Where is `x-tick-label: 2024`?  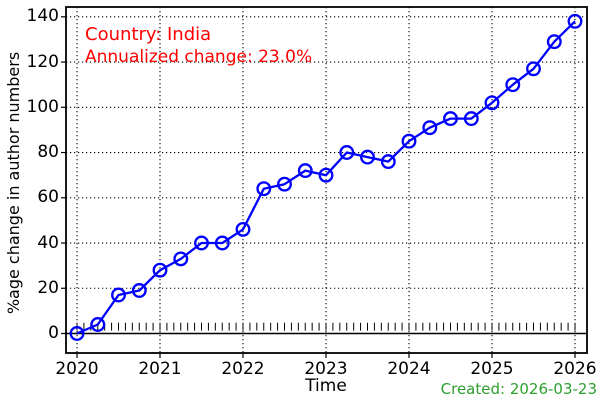
x-tick-label: 2024 is located at coordinates (409, 369).